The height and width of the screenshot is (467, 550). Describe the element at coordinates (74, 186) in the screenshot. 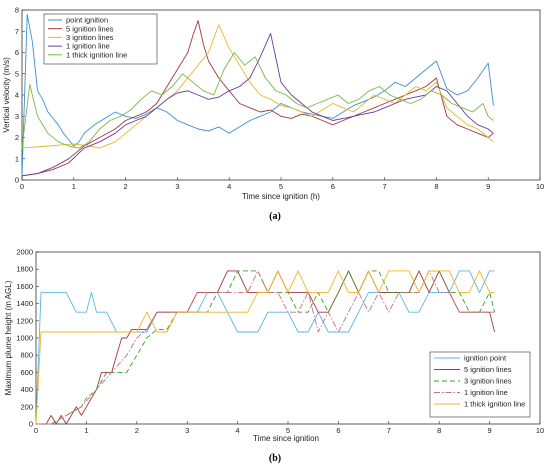

I see `a-xtick-label: 1` at that location.